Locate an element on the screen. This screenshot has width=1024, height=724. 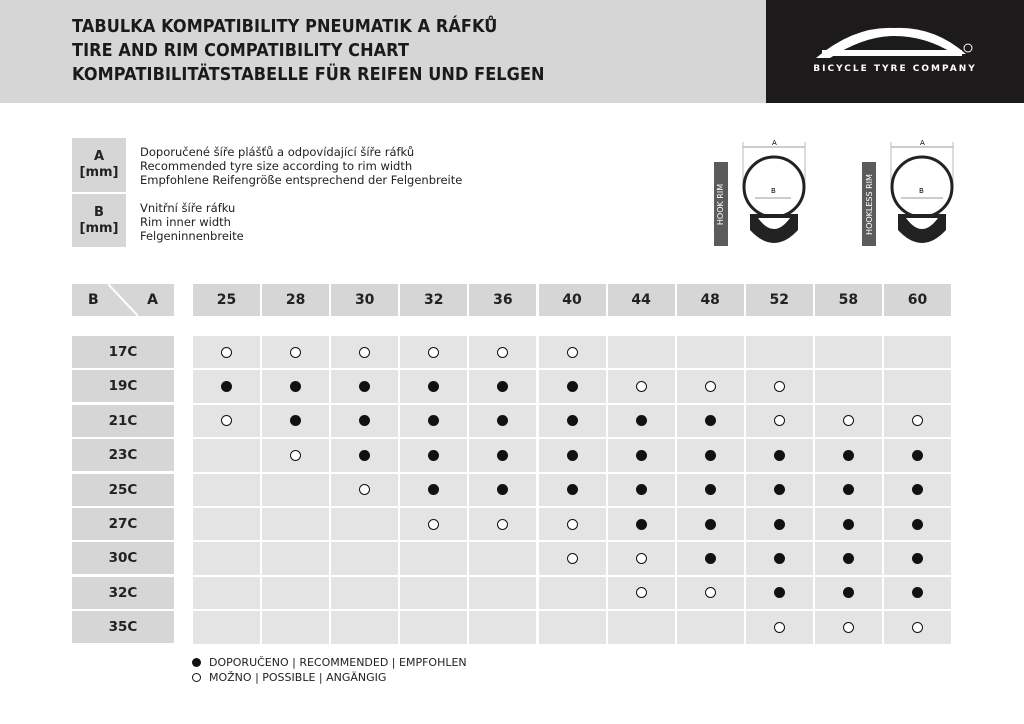
row-header: 27C is located at coordinates (123, 524).